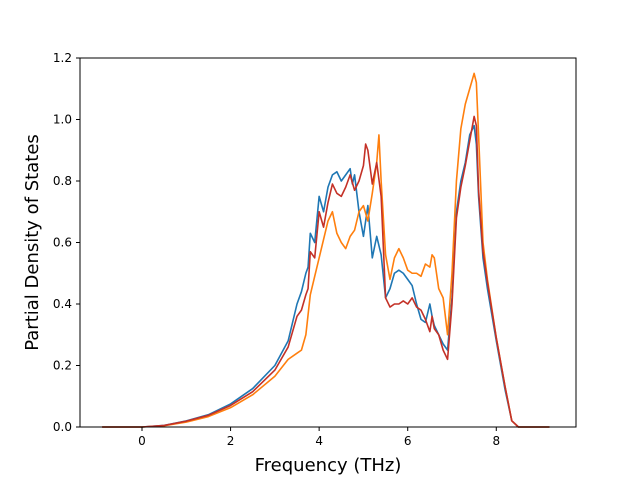  What do you see at coordinates (62, 304) in the screenshot?
I see `y-tick-label: 0.4` at bounding box center [62, 304].